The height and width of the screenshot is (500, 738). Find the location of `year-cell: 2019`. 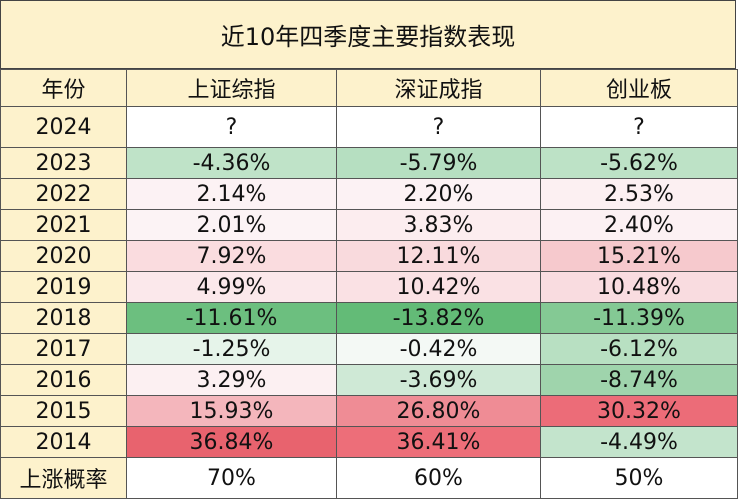

year-cell: 2019 is located at coordinates (63, 287).